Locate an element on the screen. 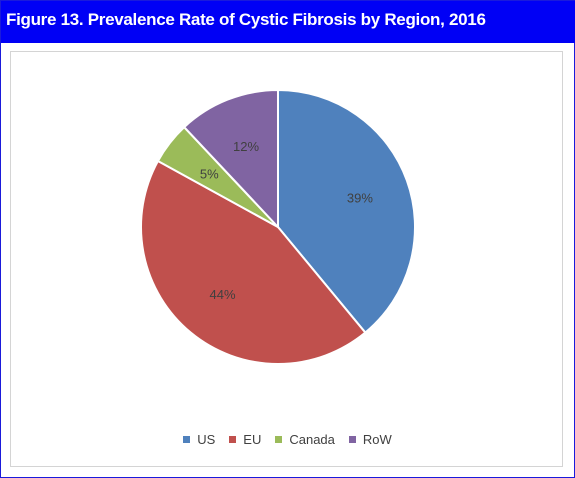 This screenshot has width=575, height=478. data-label-us: 39% is located at coordinates (360, 198).